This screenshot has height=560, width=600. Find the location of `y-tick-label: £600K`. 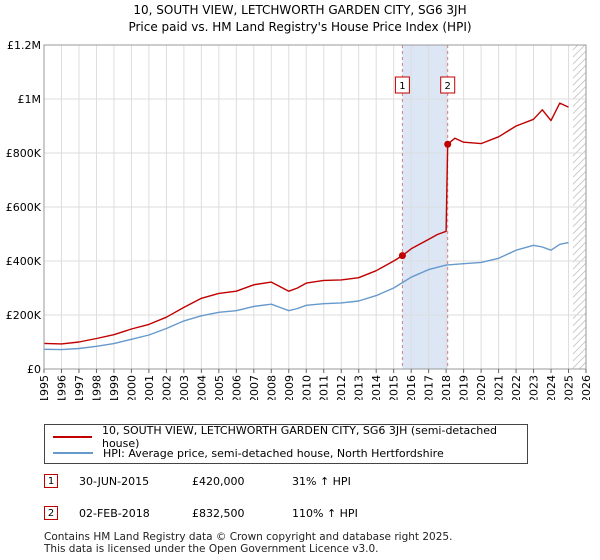

y-tick-label: £600K is located at coordinates (24, 207).